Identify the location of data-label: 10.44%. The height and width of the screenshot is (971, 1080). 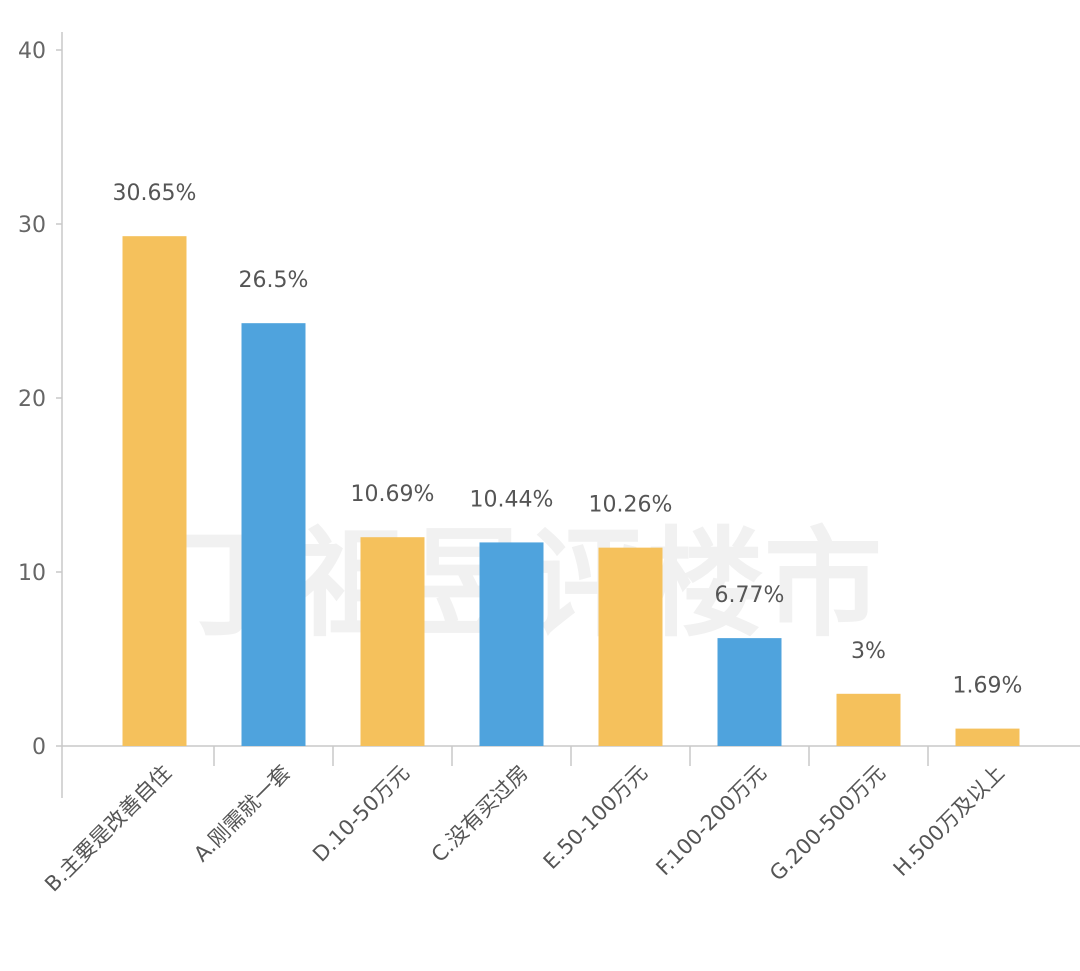
(512, 499).